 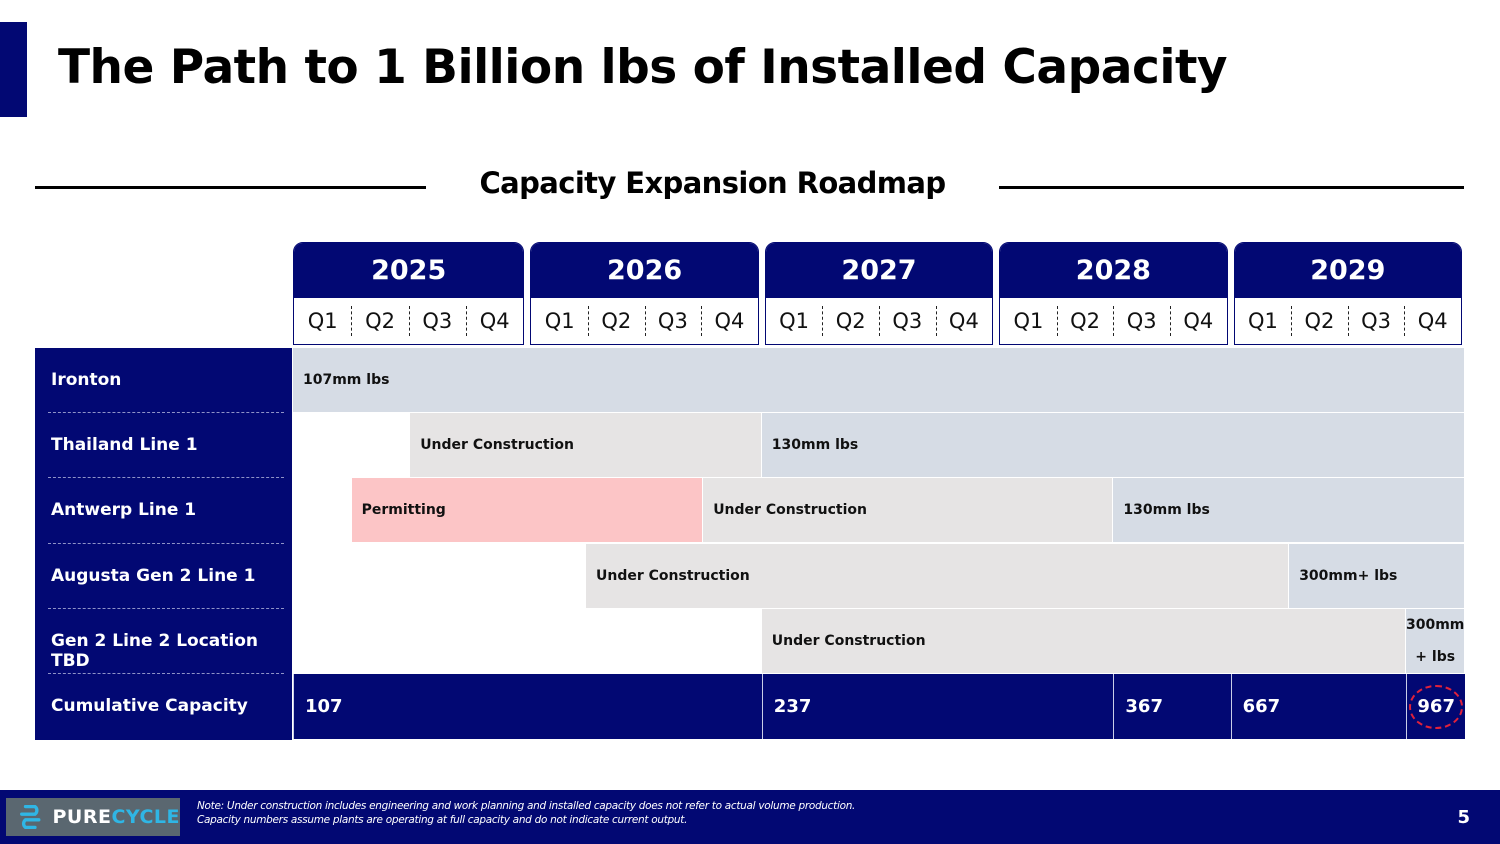 What do you see at coordinates (324, 706) in the screenshot?
I see `cumulative-value-text: 107` at bounding box center [324, 706].